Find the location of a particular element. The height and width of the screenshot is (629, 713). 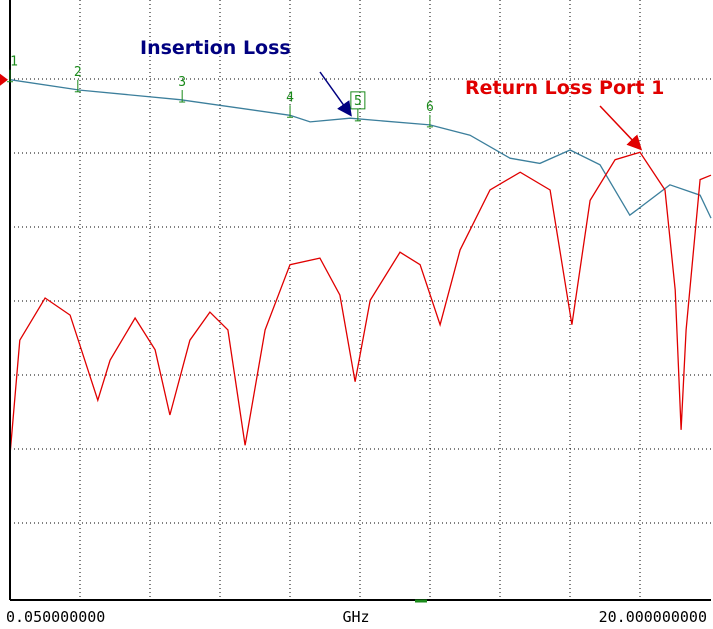

annotation: Insertion Loss is located at coordinates (215, 48).